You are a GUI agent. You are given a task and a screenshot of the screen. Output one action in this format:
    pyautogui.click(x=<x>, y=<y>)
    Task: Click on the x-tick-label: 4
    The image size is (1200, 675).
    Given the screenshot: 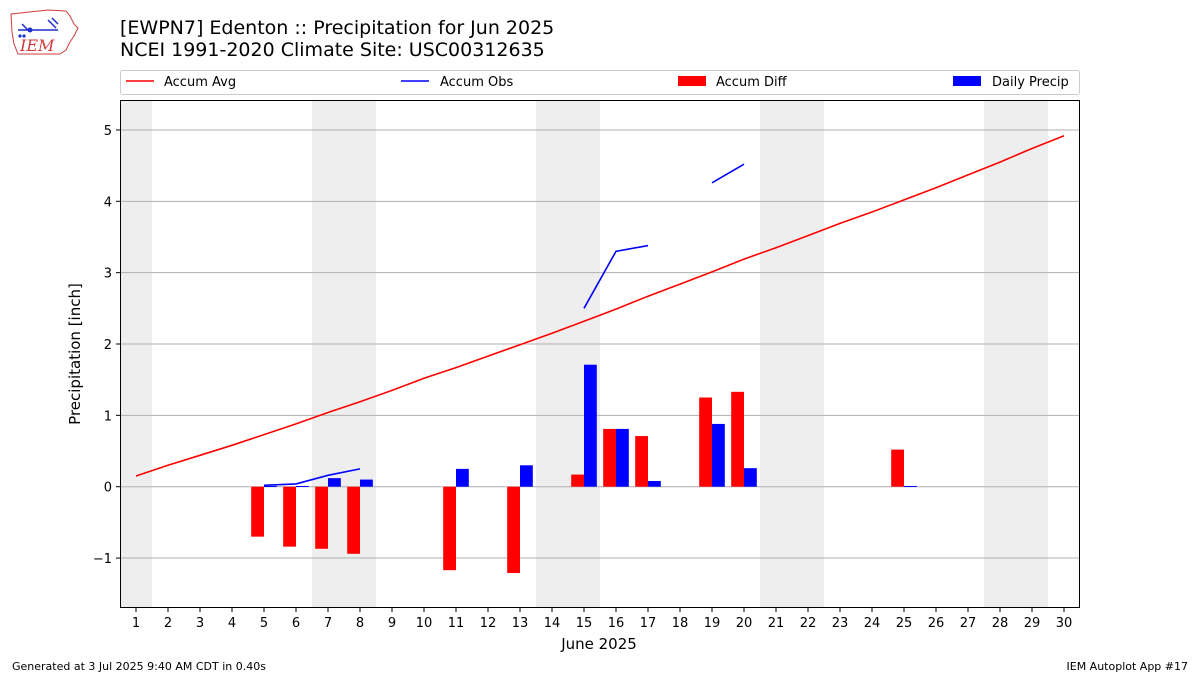 What is the action you would take?
    pyautogui.click(x=232, y=623)
    